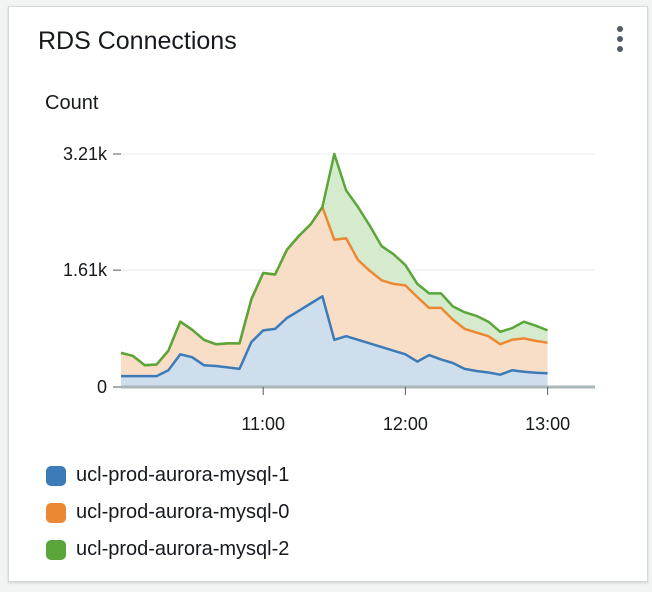 This screenshot has height=592, width=652. Describe the element at coordinates (405, 424) in the screenshot. I see `x-tick-label: 12:00` at that location.